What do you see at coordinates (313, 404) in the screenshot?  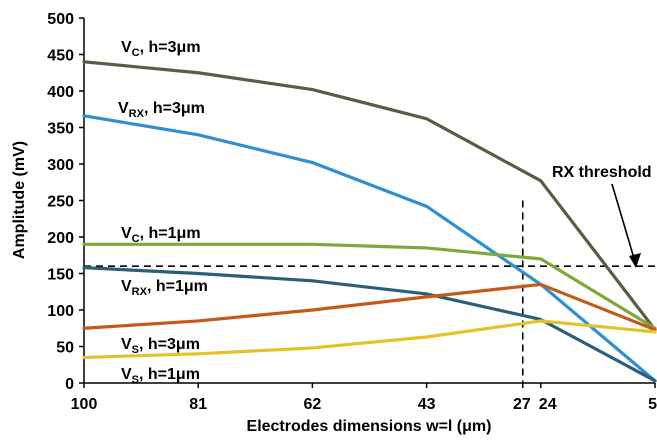 I see `x-tick-label: 62` at bounding box center [313, 404].